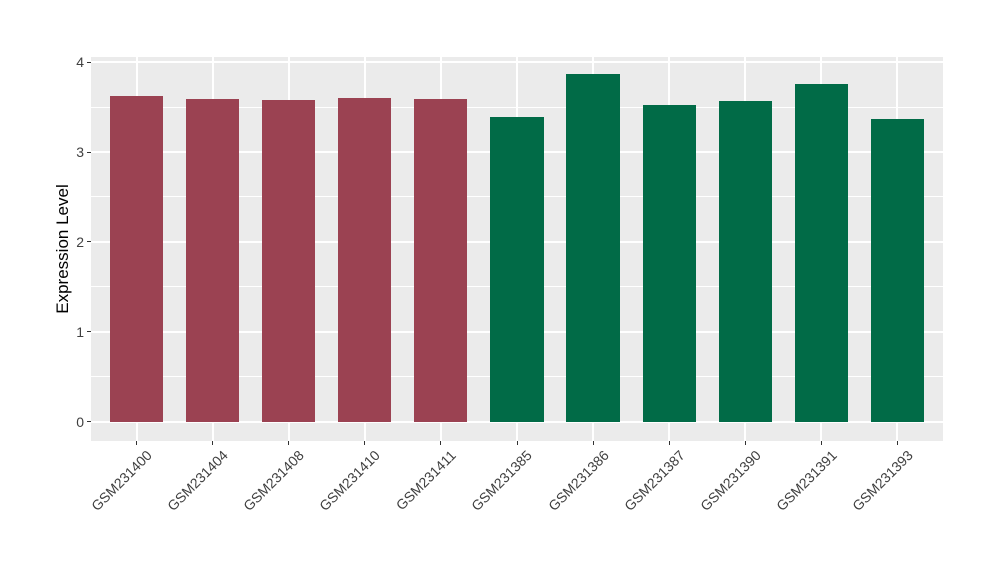  Describe the element at coordinates (350, 480) in the screenshot. I see `x-tick-label: GSM231410` at that location.